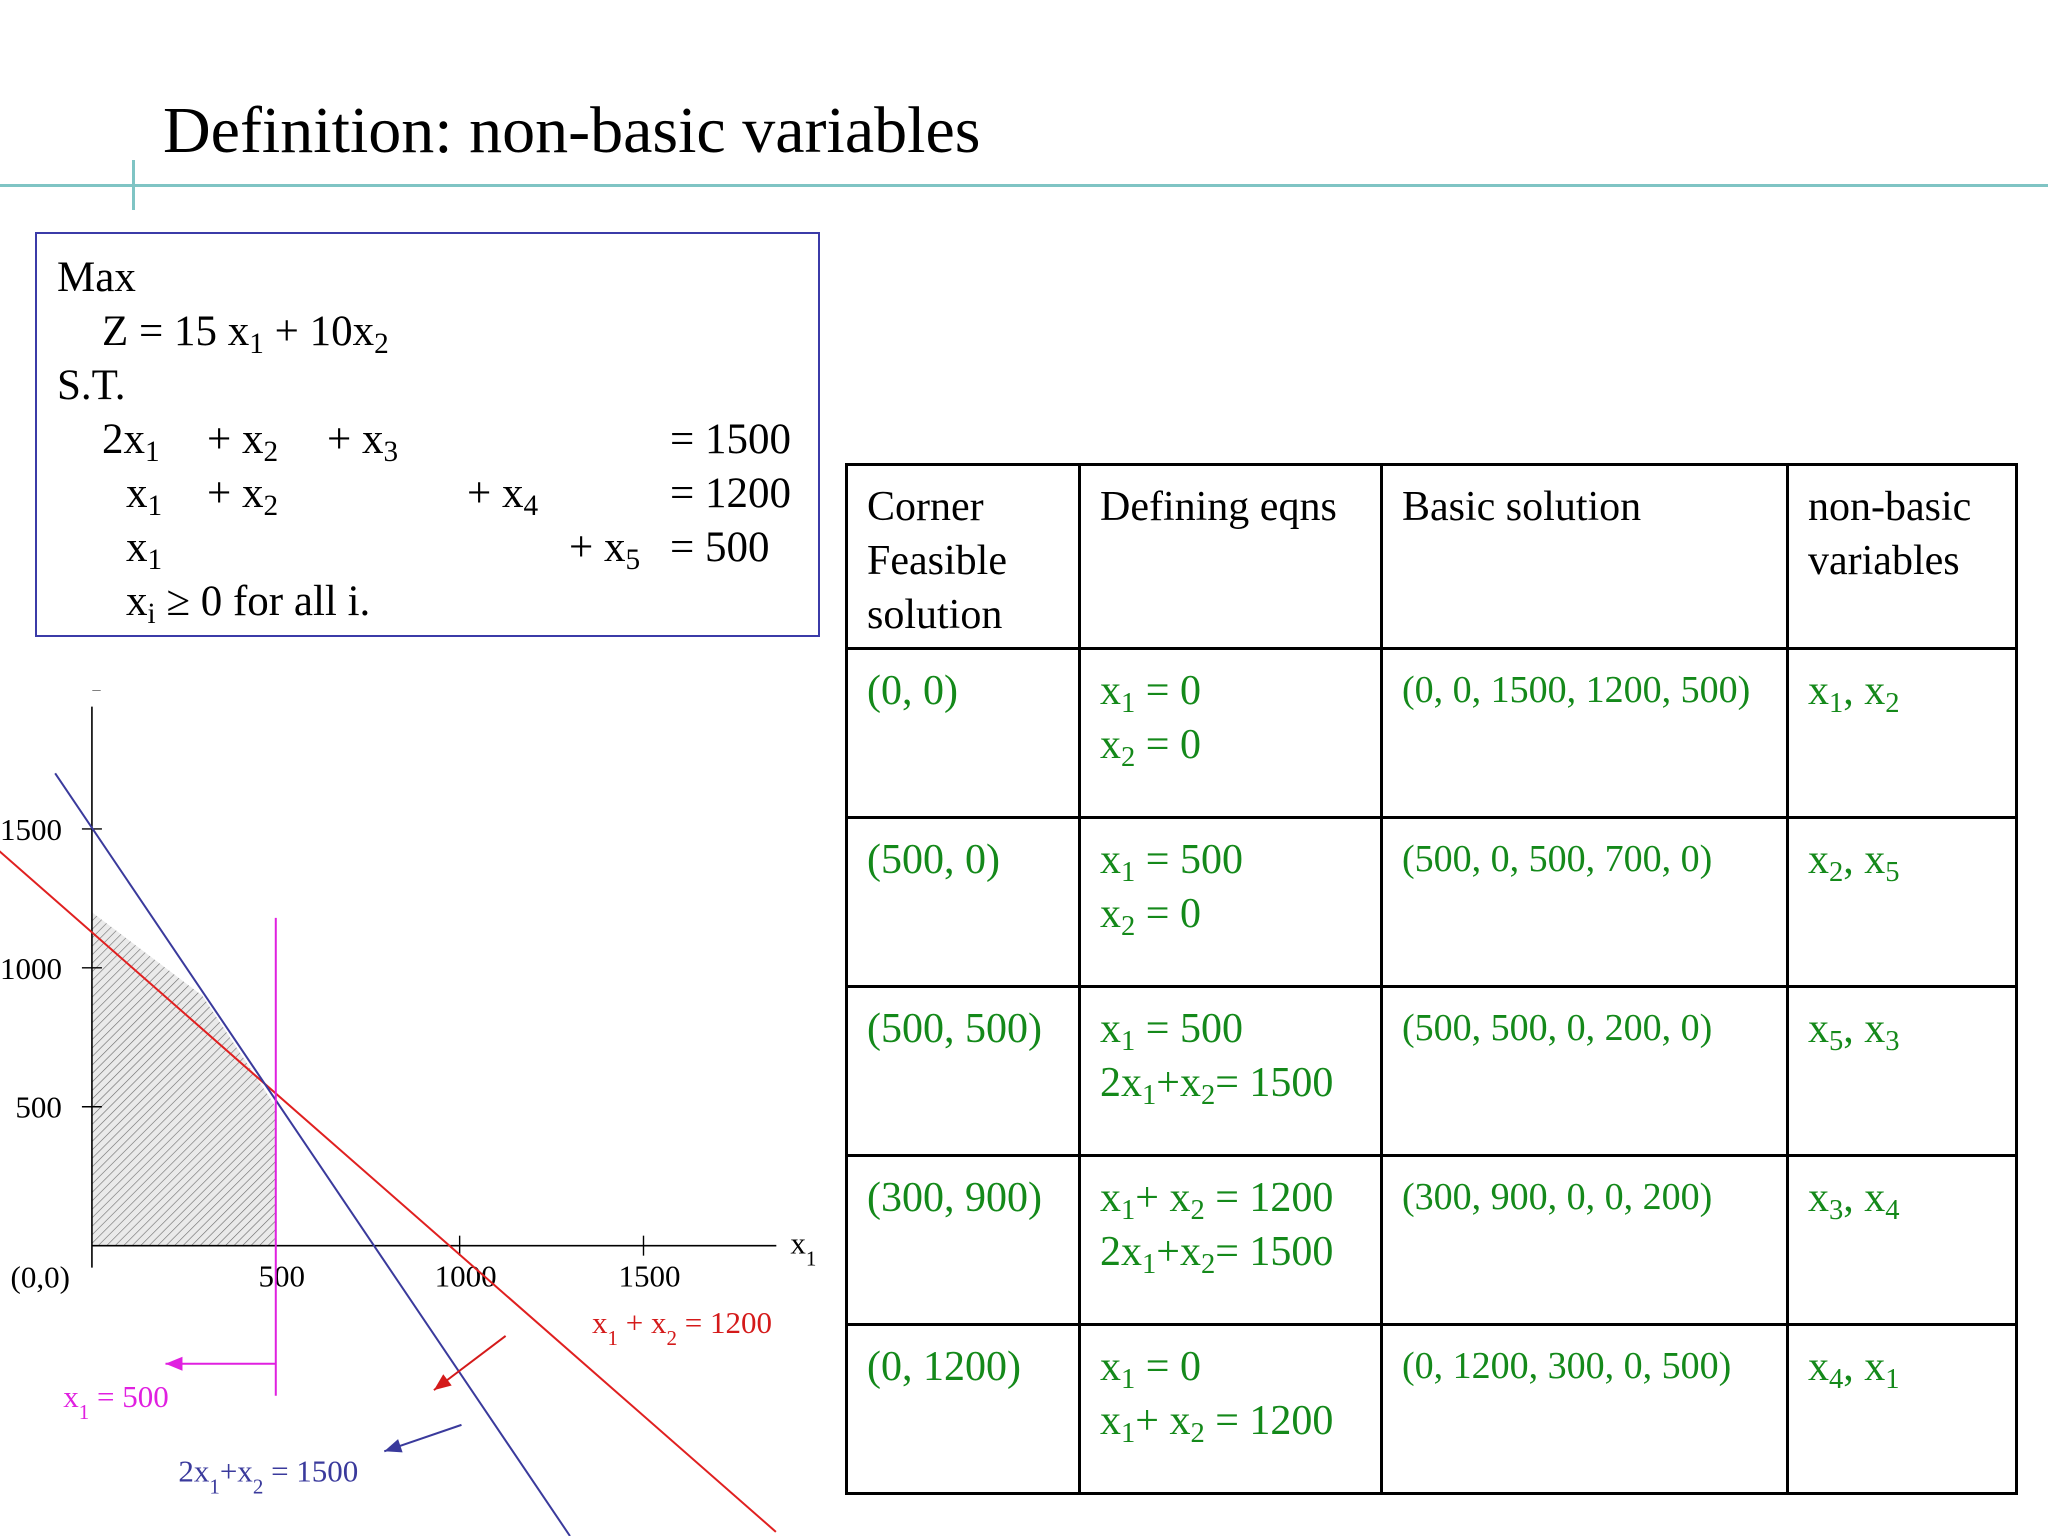 The height and width of the screenshot is (1536, 2048). Describe the element at coordinates (1902, 1409) in the screenshot. I see `non-basic-cell: x4, x1` at that location.